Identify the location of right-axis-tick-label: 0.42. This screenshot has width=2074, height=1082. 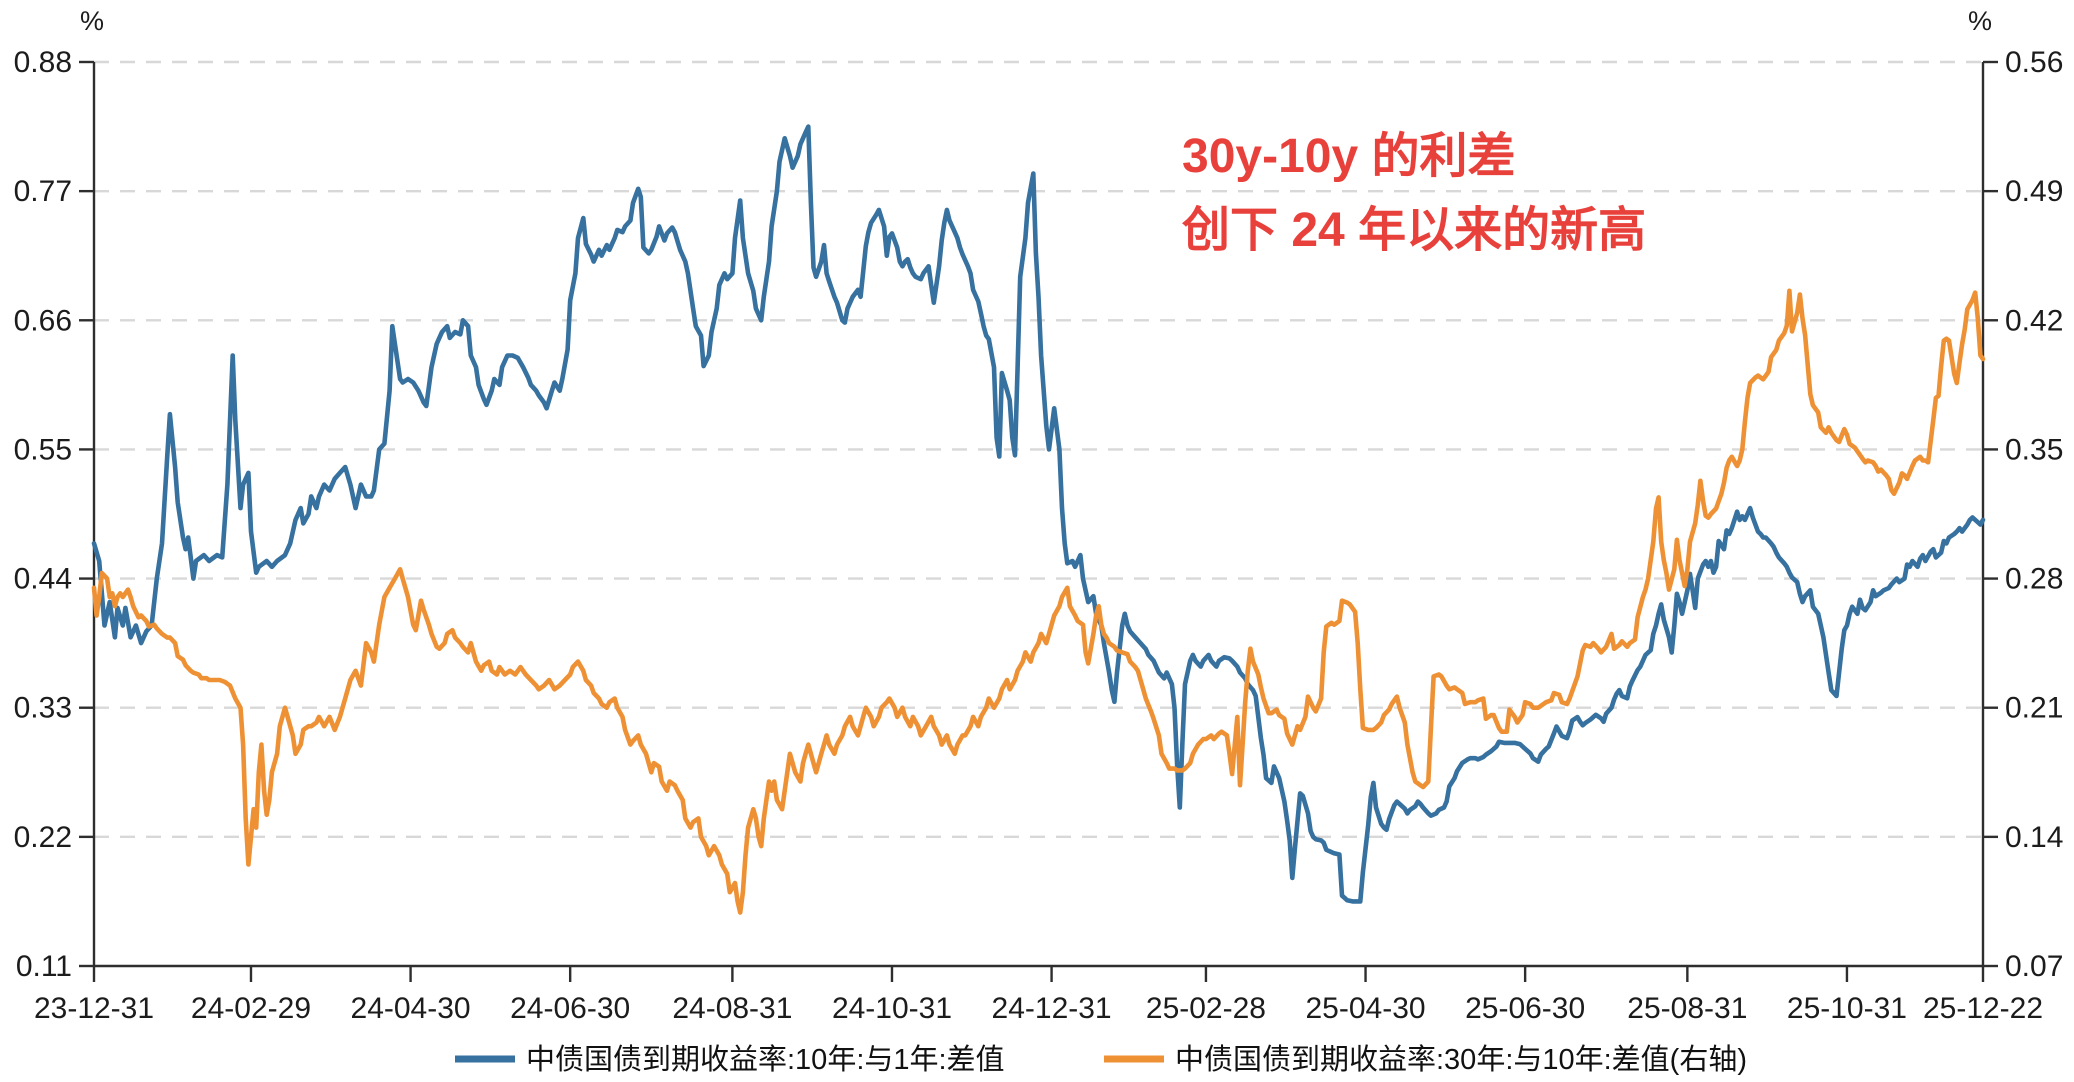
(2034, 320).